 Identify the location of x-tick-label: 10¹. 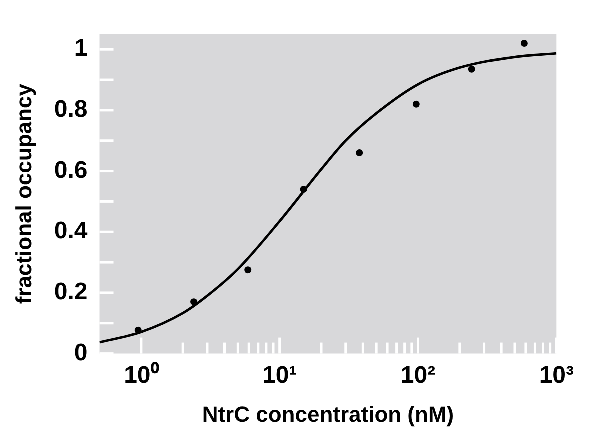
(280, 375).